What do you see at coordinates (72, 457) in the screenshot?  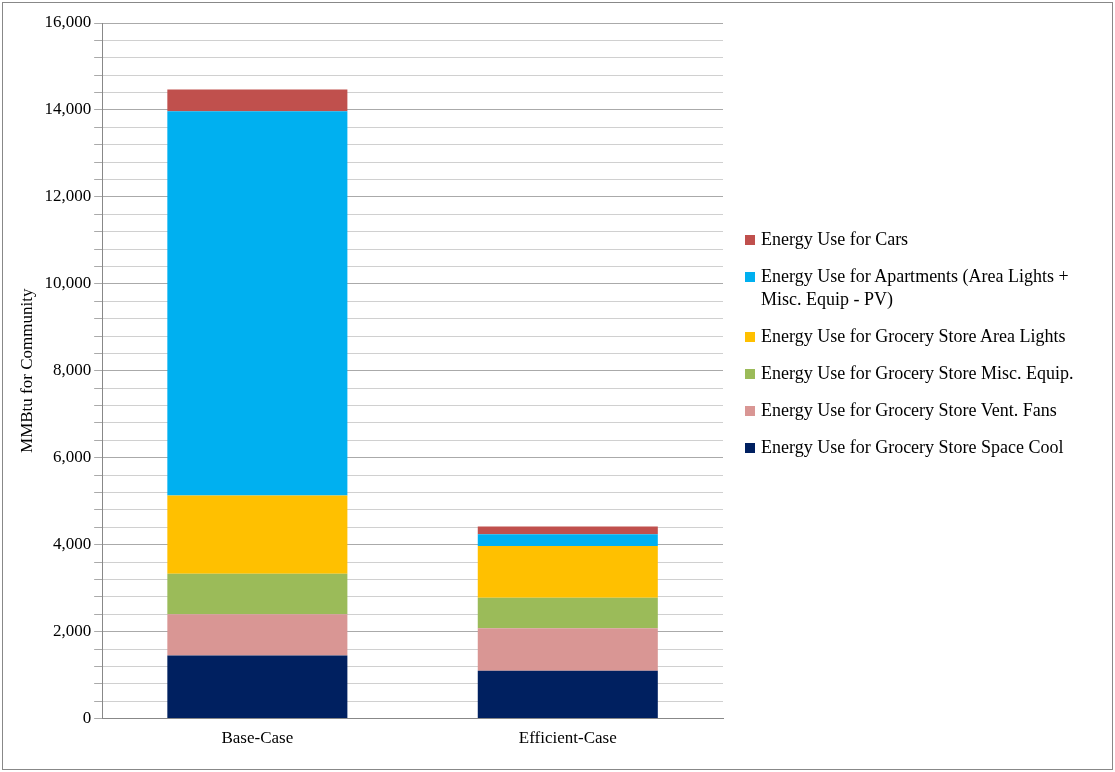 I see `y-tick-label: 6,000` at bounding box center [72, 457].